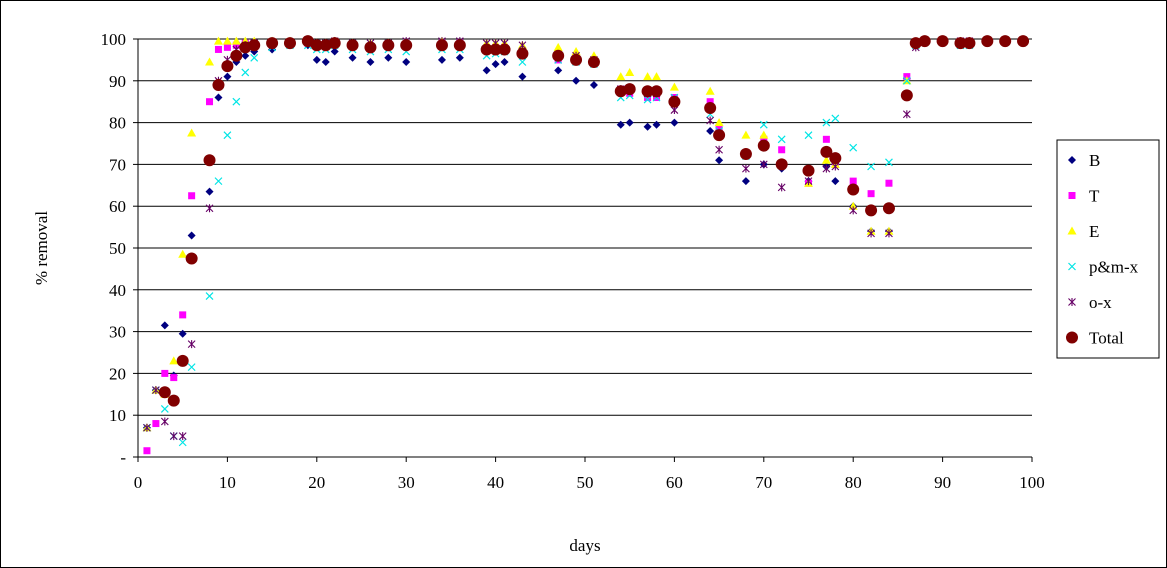  I want to click on y-tick-label: 60, so click(117, 206).